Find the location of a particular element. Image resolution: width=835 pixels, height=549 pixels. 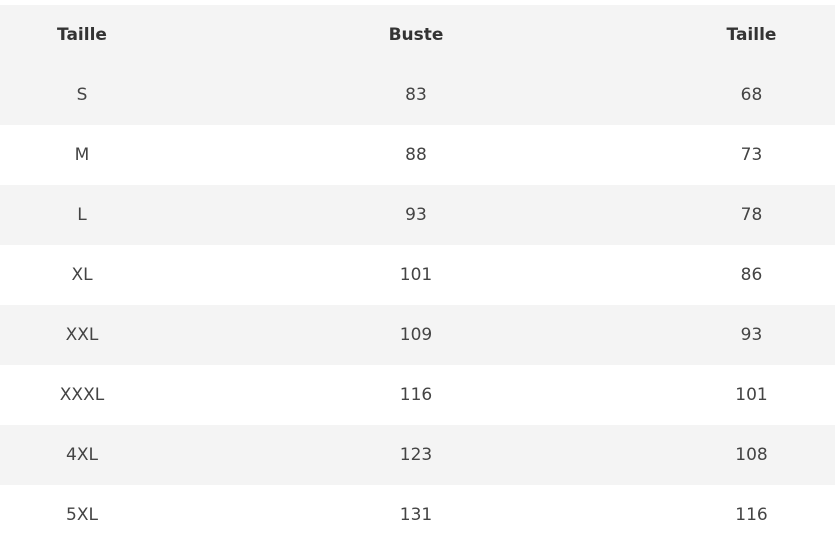

cell-bust: 88 is located at coordinates (416, 155).